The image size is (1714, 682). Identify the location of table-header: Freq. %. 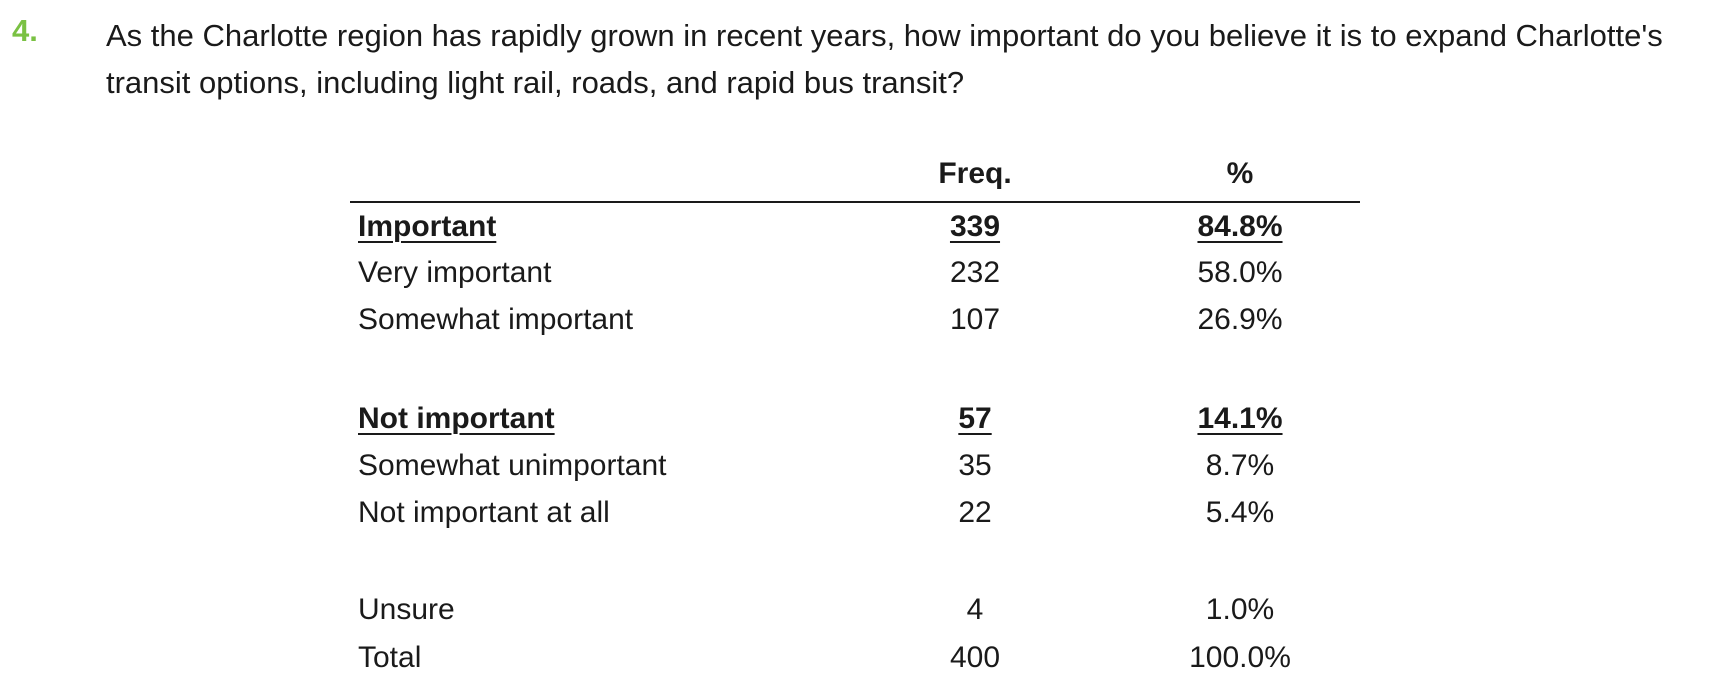
(855, 179).